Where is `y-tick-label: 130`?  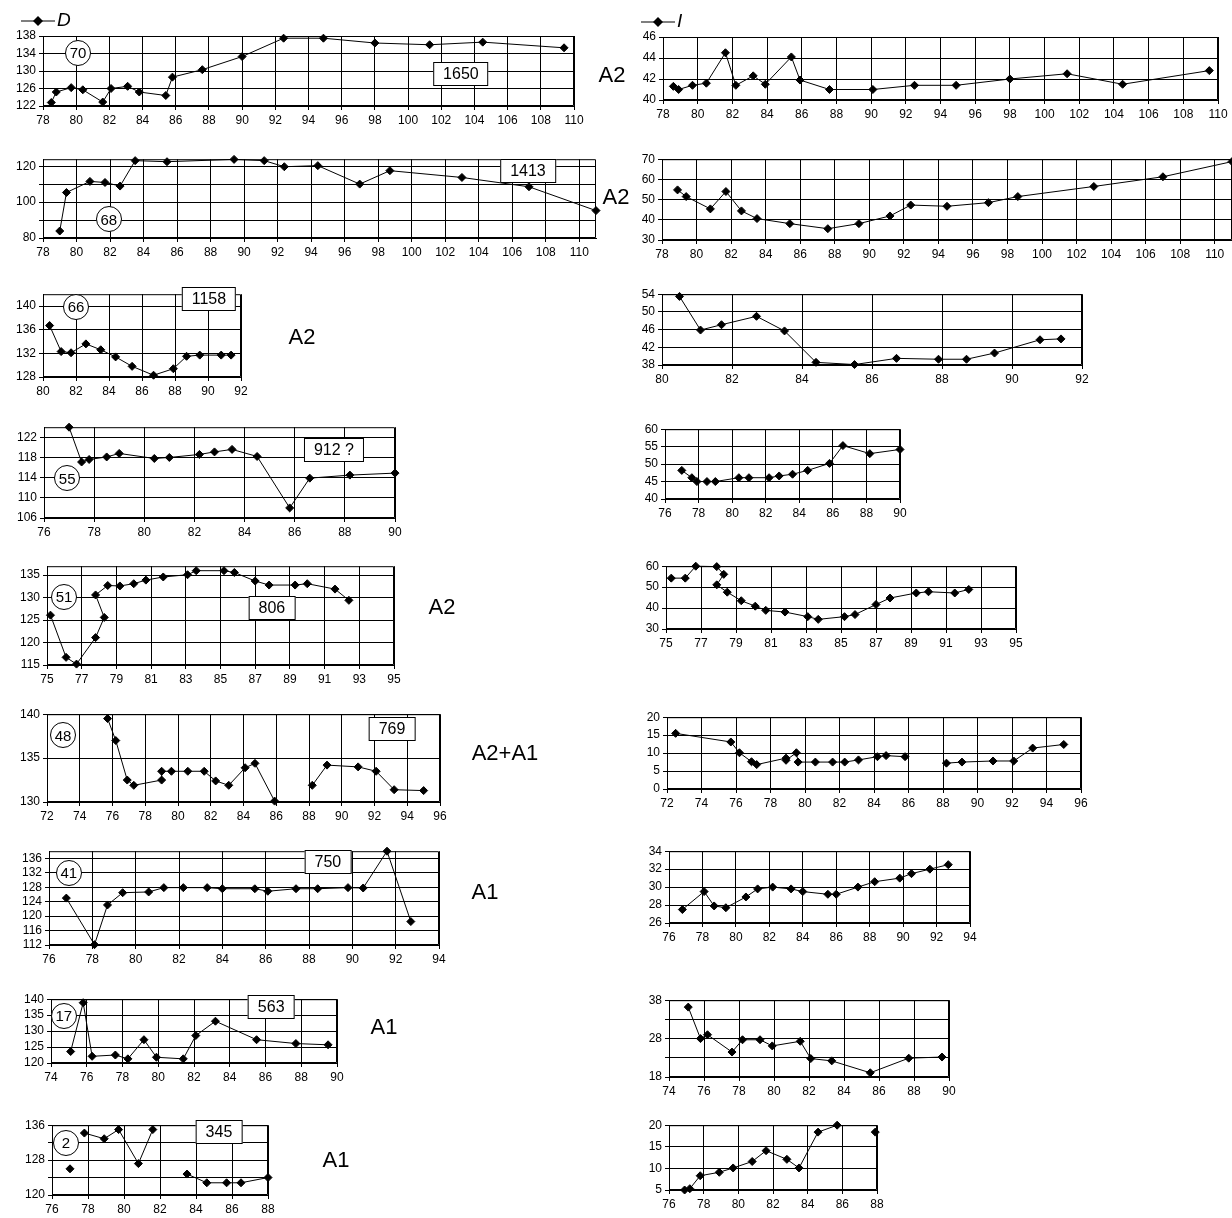
y-tick-label: 130 is located at coordinates (30, 801).